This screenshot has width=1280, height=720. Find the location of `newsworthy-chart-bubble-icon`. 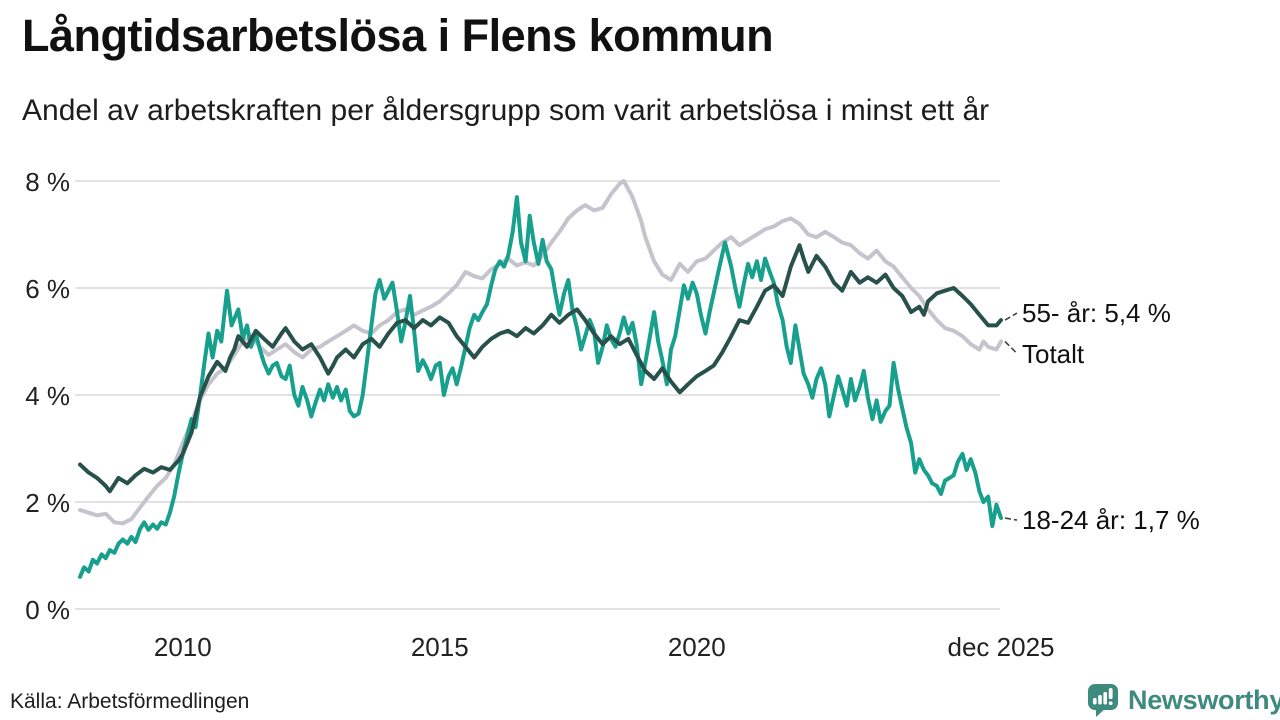

newsworthy-chart-bubble-icon is located at coordinates (1103, 700).